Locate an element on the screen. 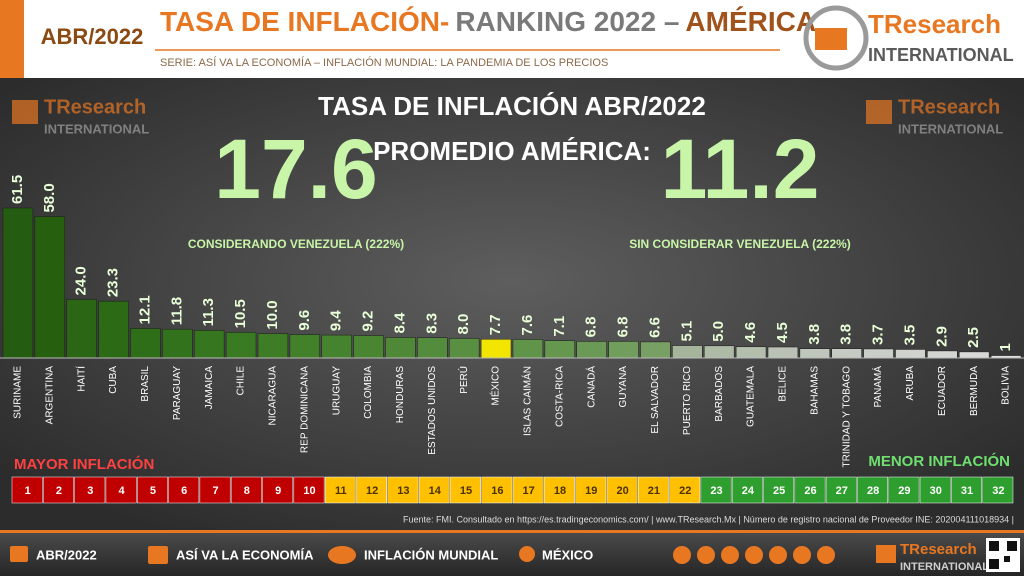 The width and height of the screenshot is (1024, 576). bottom-bar is located at coordinates (512, 554).